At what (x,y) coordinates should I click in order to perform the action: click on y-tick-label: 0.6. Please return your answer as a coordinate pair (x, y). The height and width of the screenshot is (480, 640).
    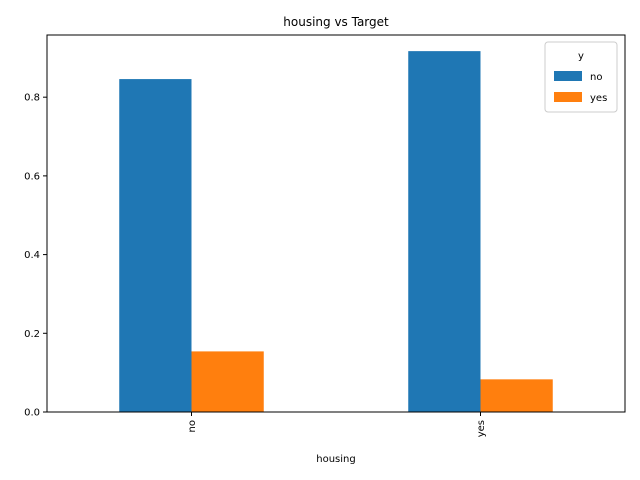
    Looking at the image, I should click on (32, 176).